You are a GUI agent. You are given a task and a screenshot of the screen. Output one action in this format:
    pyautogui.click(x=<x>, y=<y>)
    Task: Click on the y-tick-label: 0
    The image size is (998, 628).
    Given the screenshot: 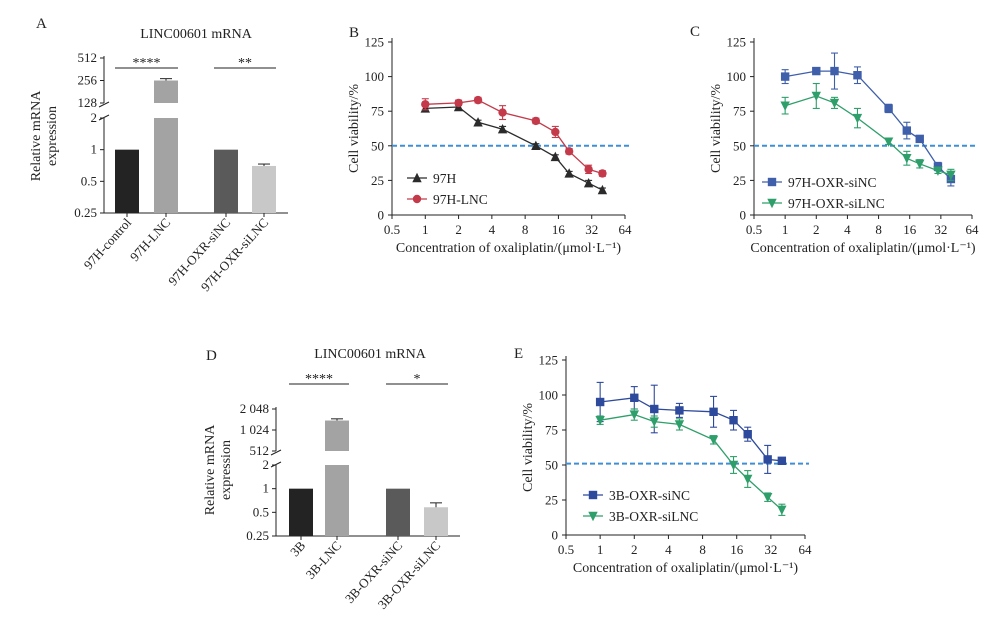 What is the action you would take?
    pyautogui.click(x=555, y=535)
    